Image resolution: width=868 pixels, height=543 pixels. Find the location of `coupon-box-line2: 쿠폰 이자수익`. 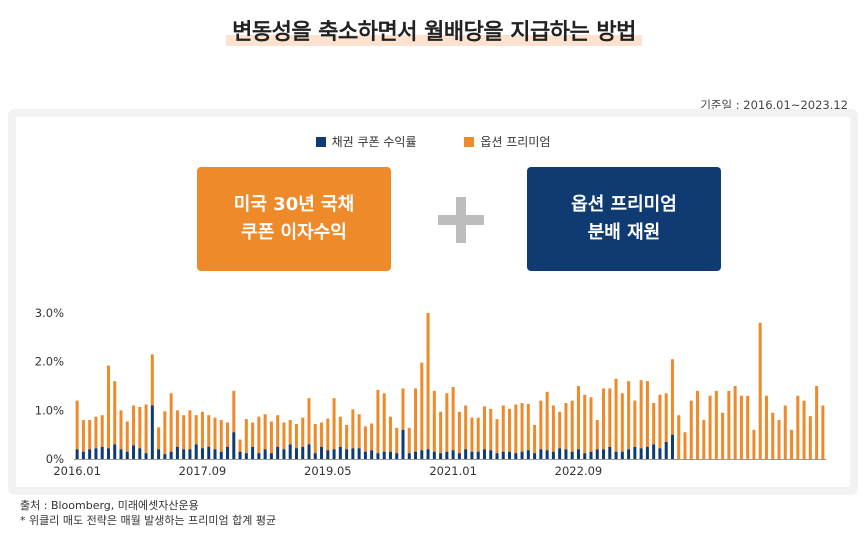

coupon-box-line2: 쿠폰 이자수익 is located at coordinates (294, 232).